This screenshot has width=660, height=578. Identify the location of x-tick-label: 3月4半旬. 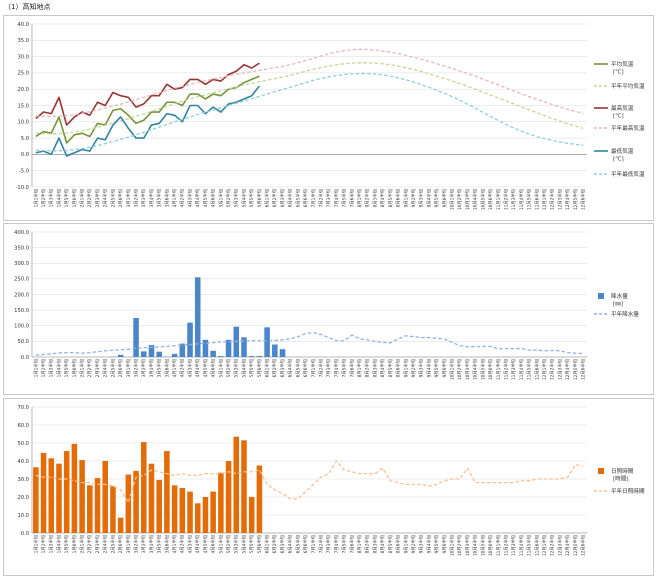
(151, 367).